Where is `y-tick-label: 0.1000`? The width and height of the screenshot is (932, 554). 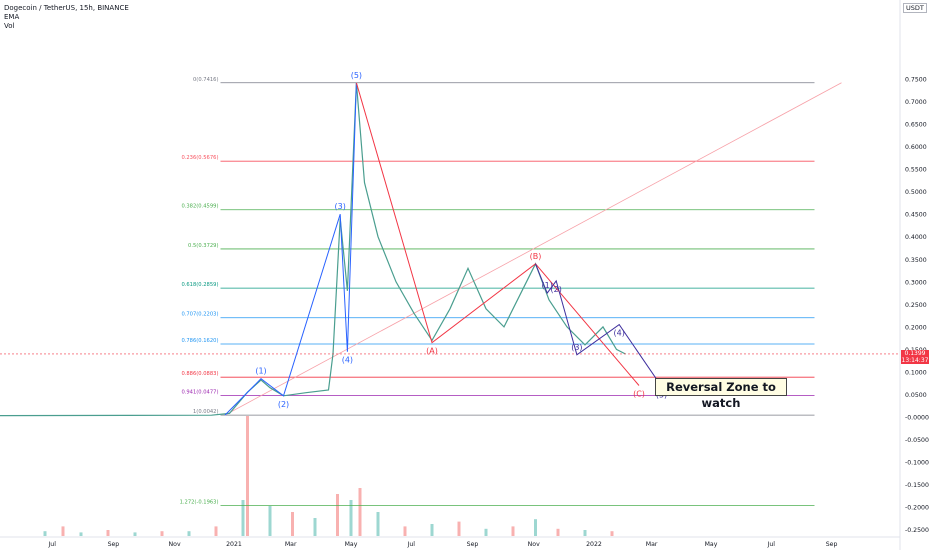 y-tick-label: 0.1000 is located at coordinates (916, 372).